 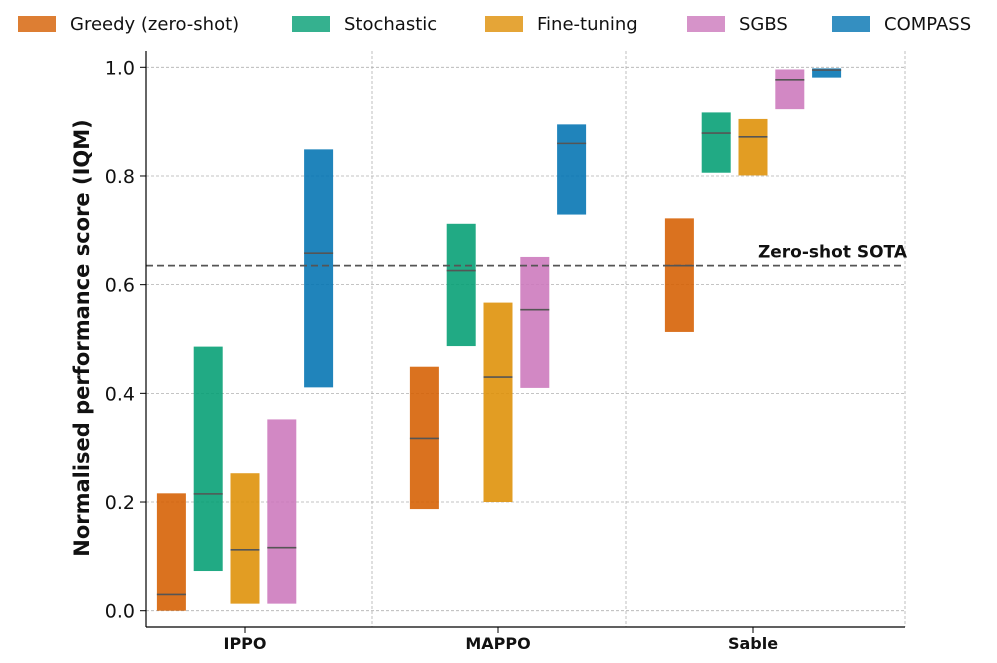 I want to click on box-sgbs-ippo, so click(x=282, y=511).